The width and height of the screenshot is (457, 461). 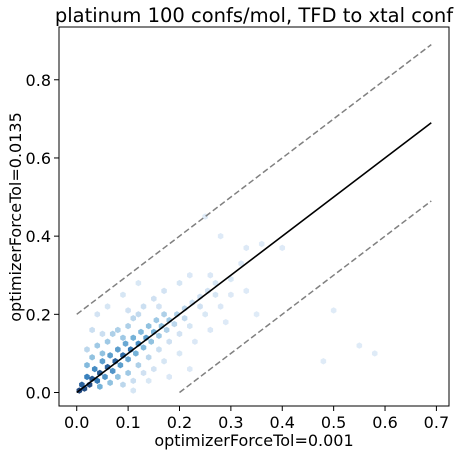 What do you see at coordinates (127, 422) in the screenshot?
I see `x-tick-label: 0.1` at bounding box center [127, 422].